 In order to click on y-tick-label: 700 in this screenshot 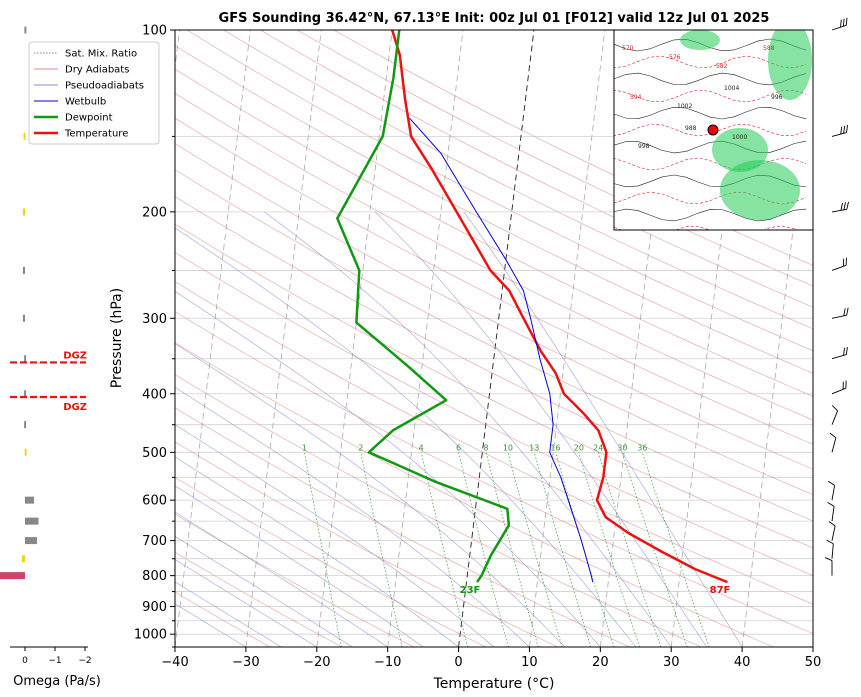, I will do `click(154, 541)`.